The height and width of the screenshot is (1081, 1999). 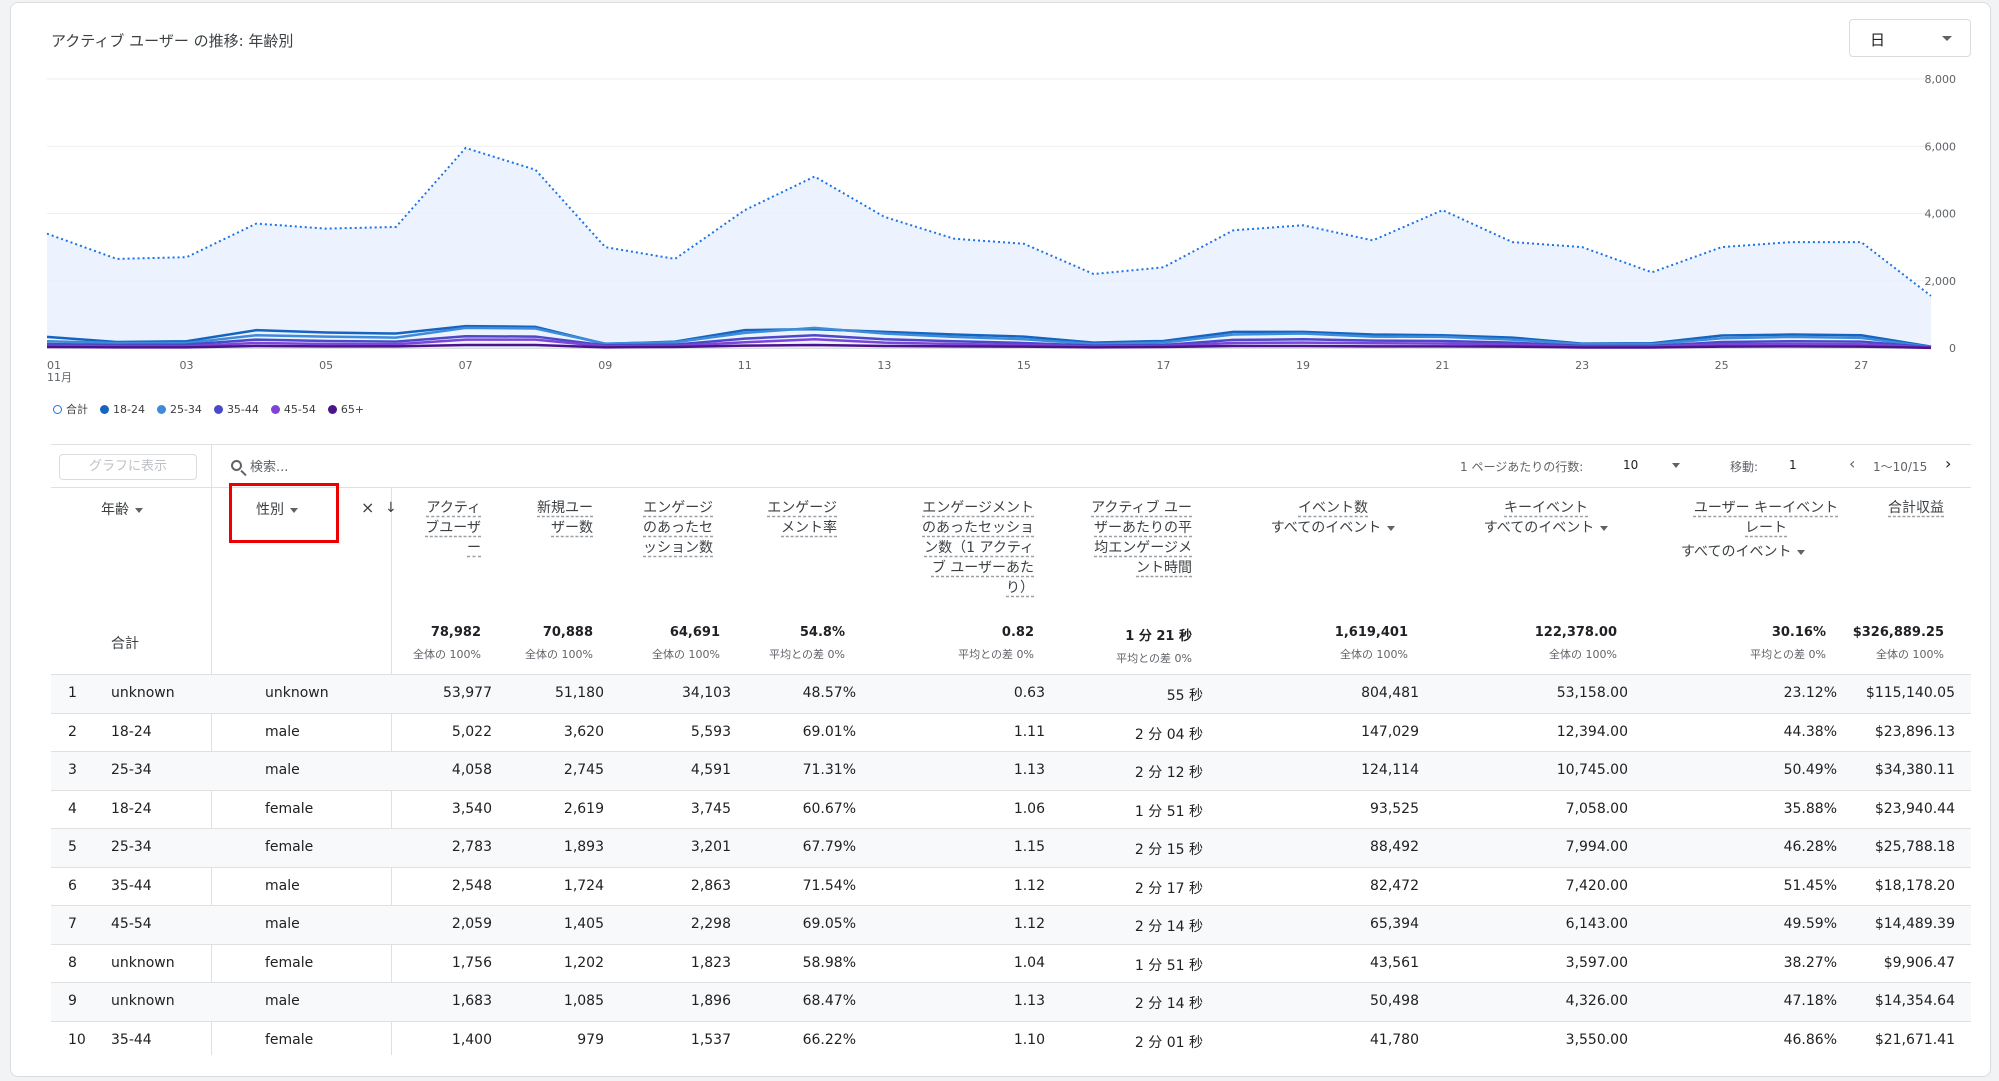 I want to click on col-header-new-users: 新規ユー ザー数, so click(x=565, y=518).